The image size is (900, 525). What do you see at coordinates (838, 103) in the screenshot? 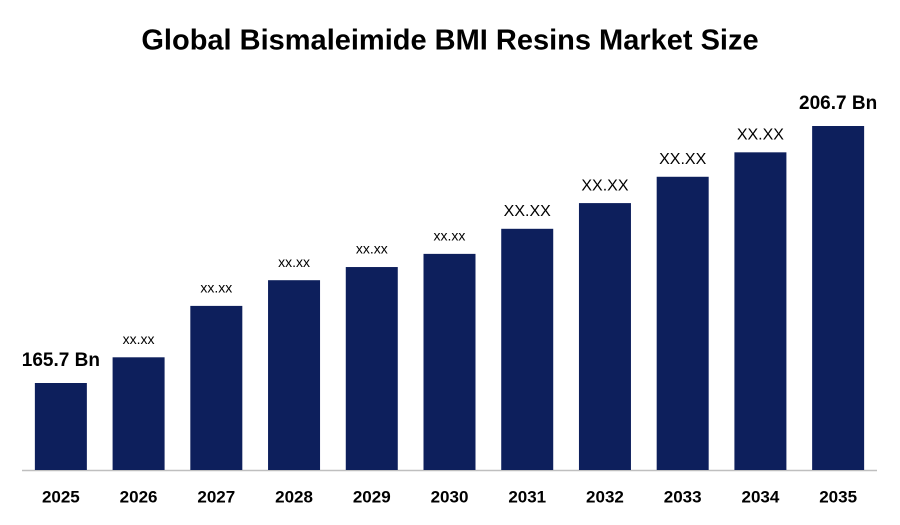
I see `data-label: 206.7 Bn` at bounding box center [838, 103].